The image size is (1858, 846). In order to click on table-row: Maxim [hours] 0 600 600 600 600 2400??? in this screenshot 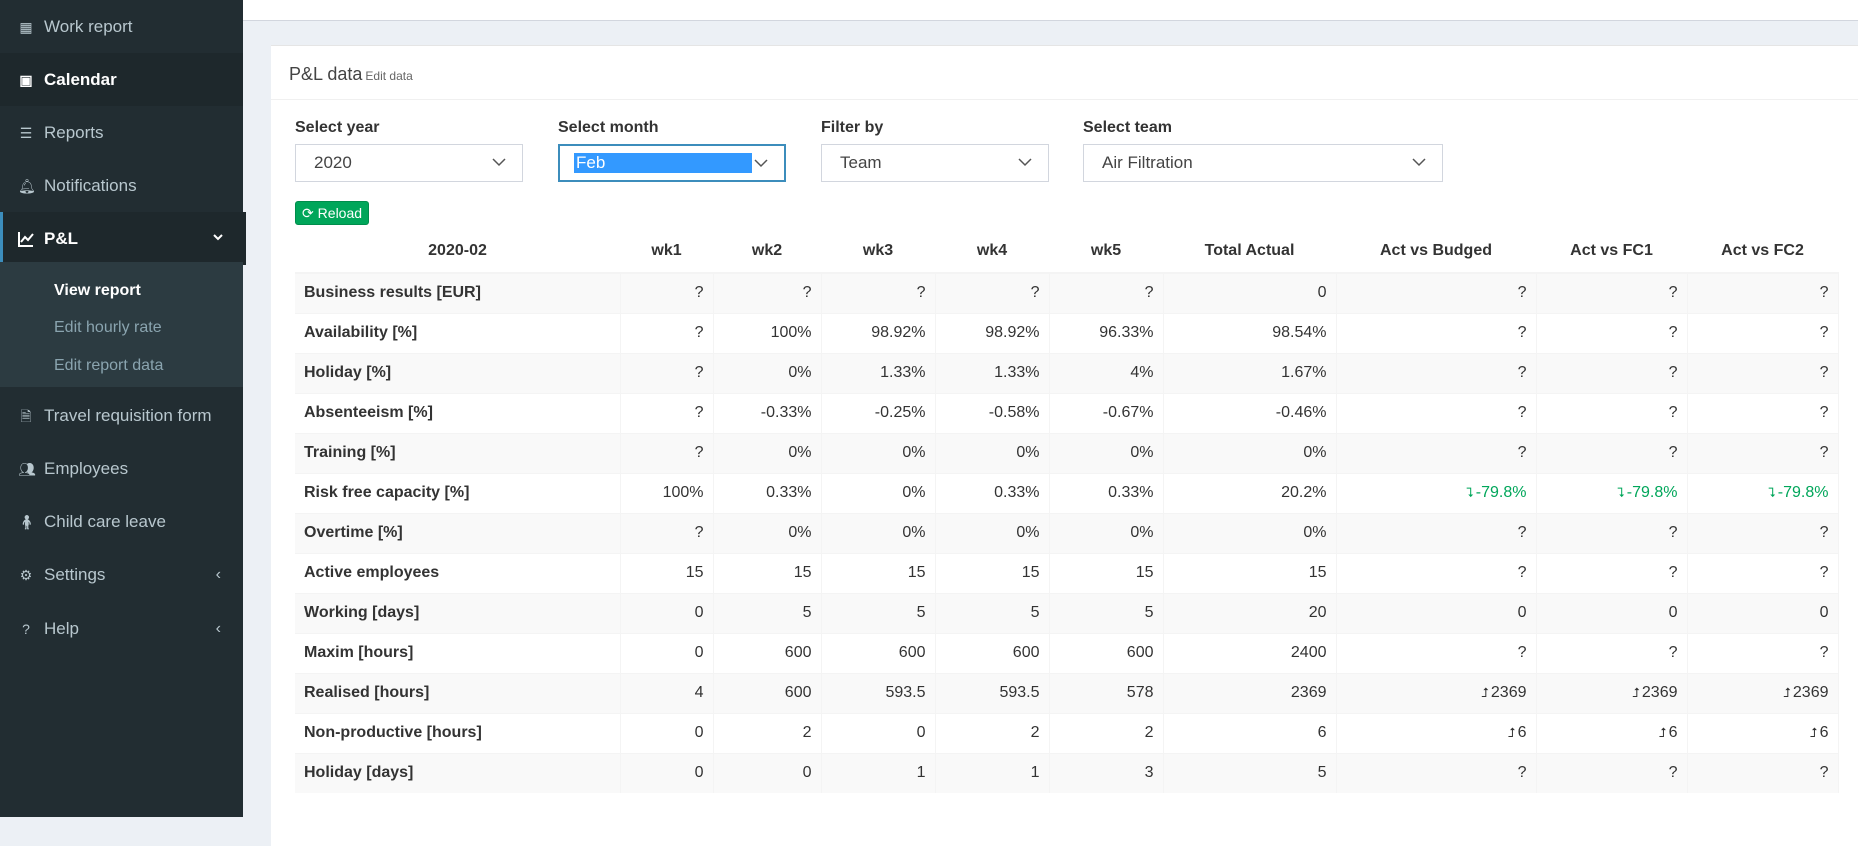, I will do `click(1067, 652)`.